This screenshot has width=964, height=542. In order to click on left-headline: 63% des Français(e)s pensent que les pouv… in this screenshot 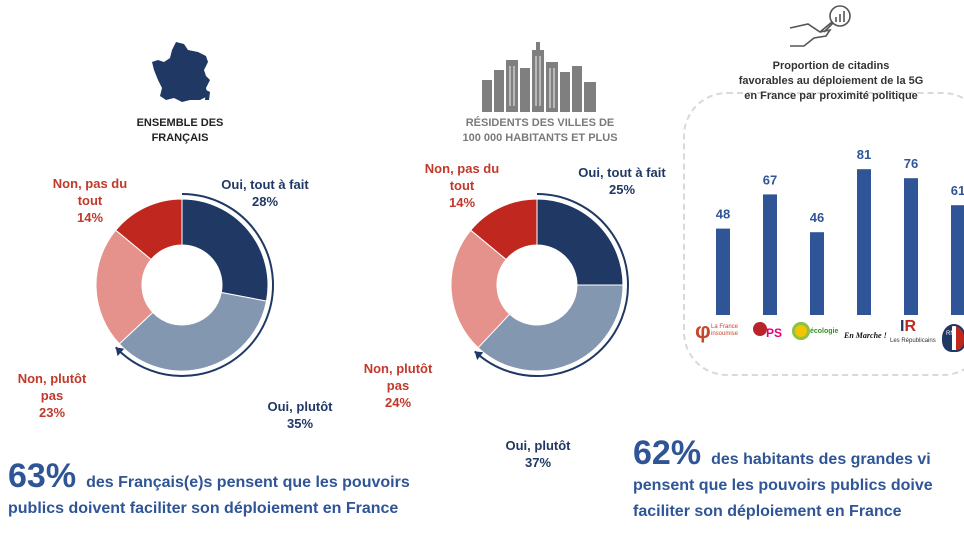, I will do `click(209, 490)`.